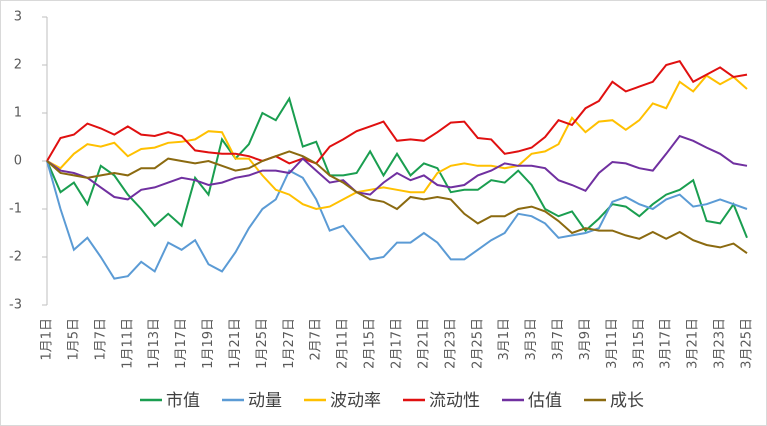  I want to click on x-tick-label: 1月27日, so click(289, 343).